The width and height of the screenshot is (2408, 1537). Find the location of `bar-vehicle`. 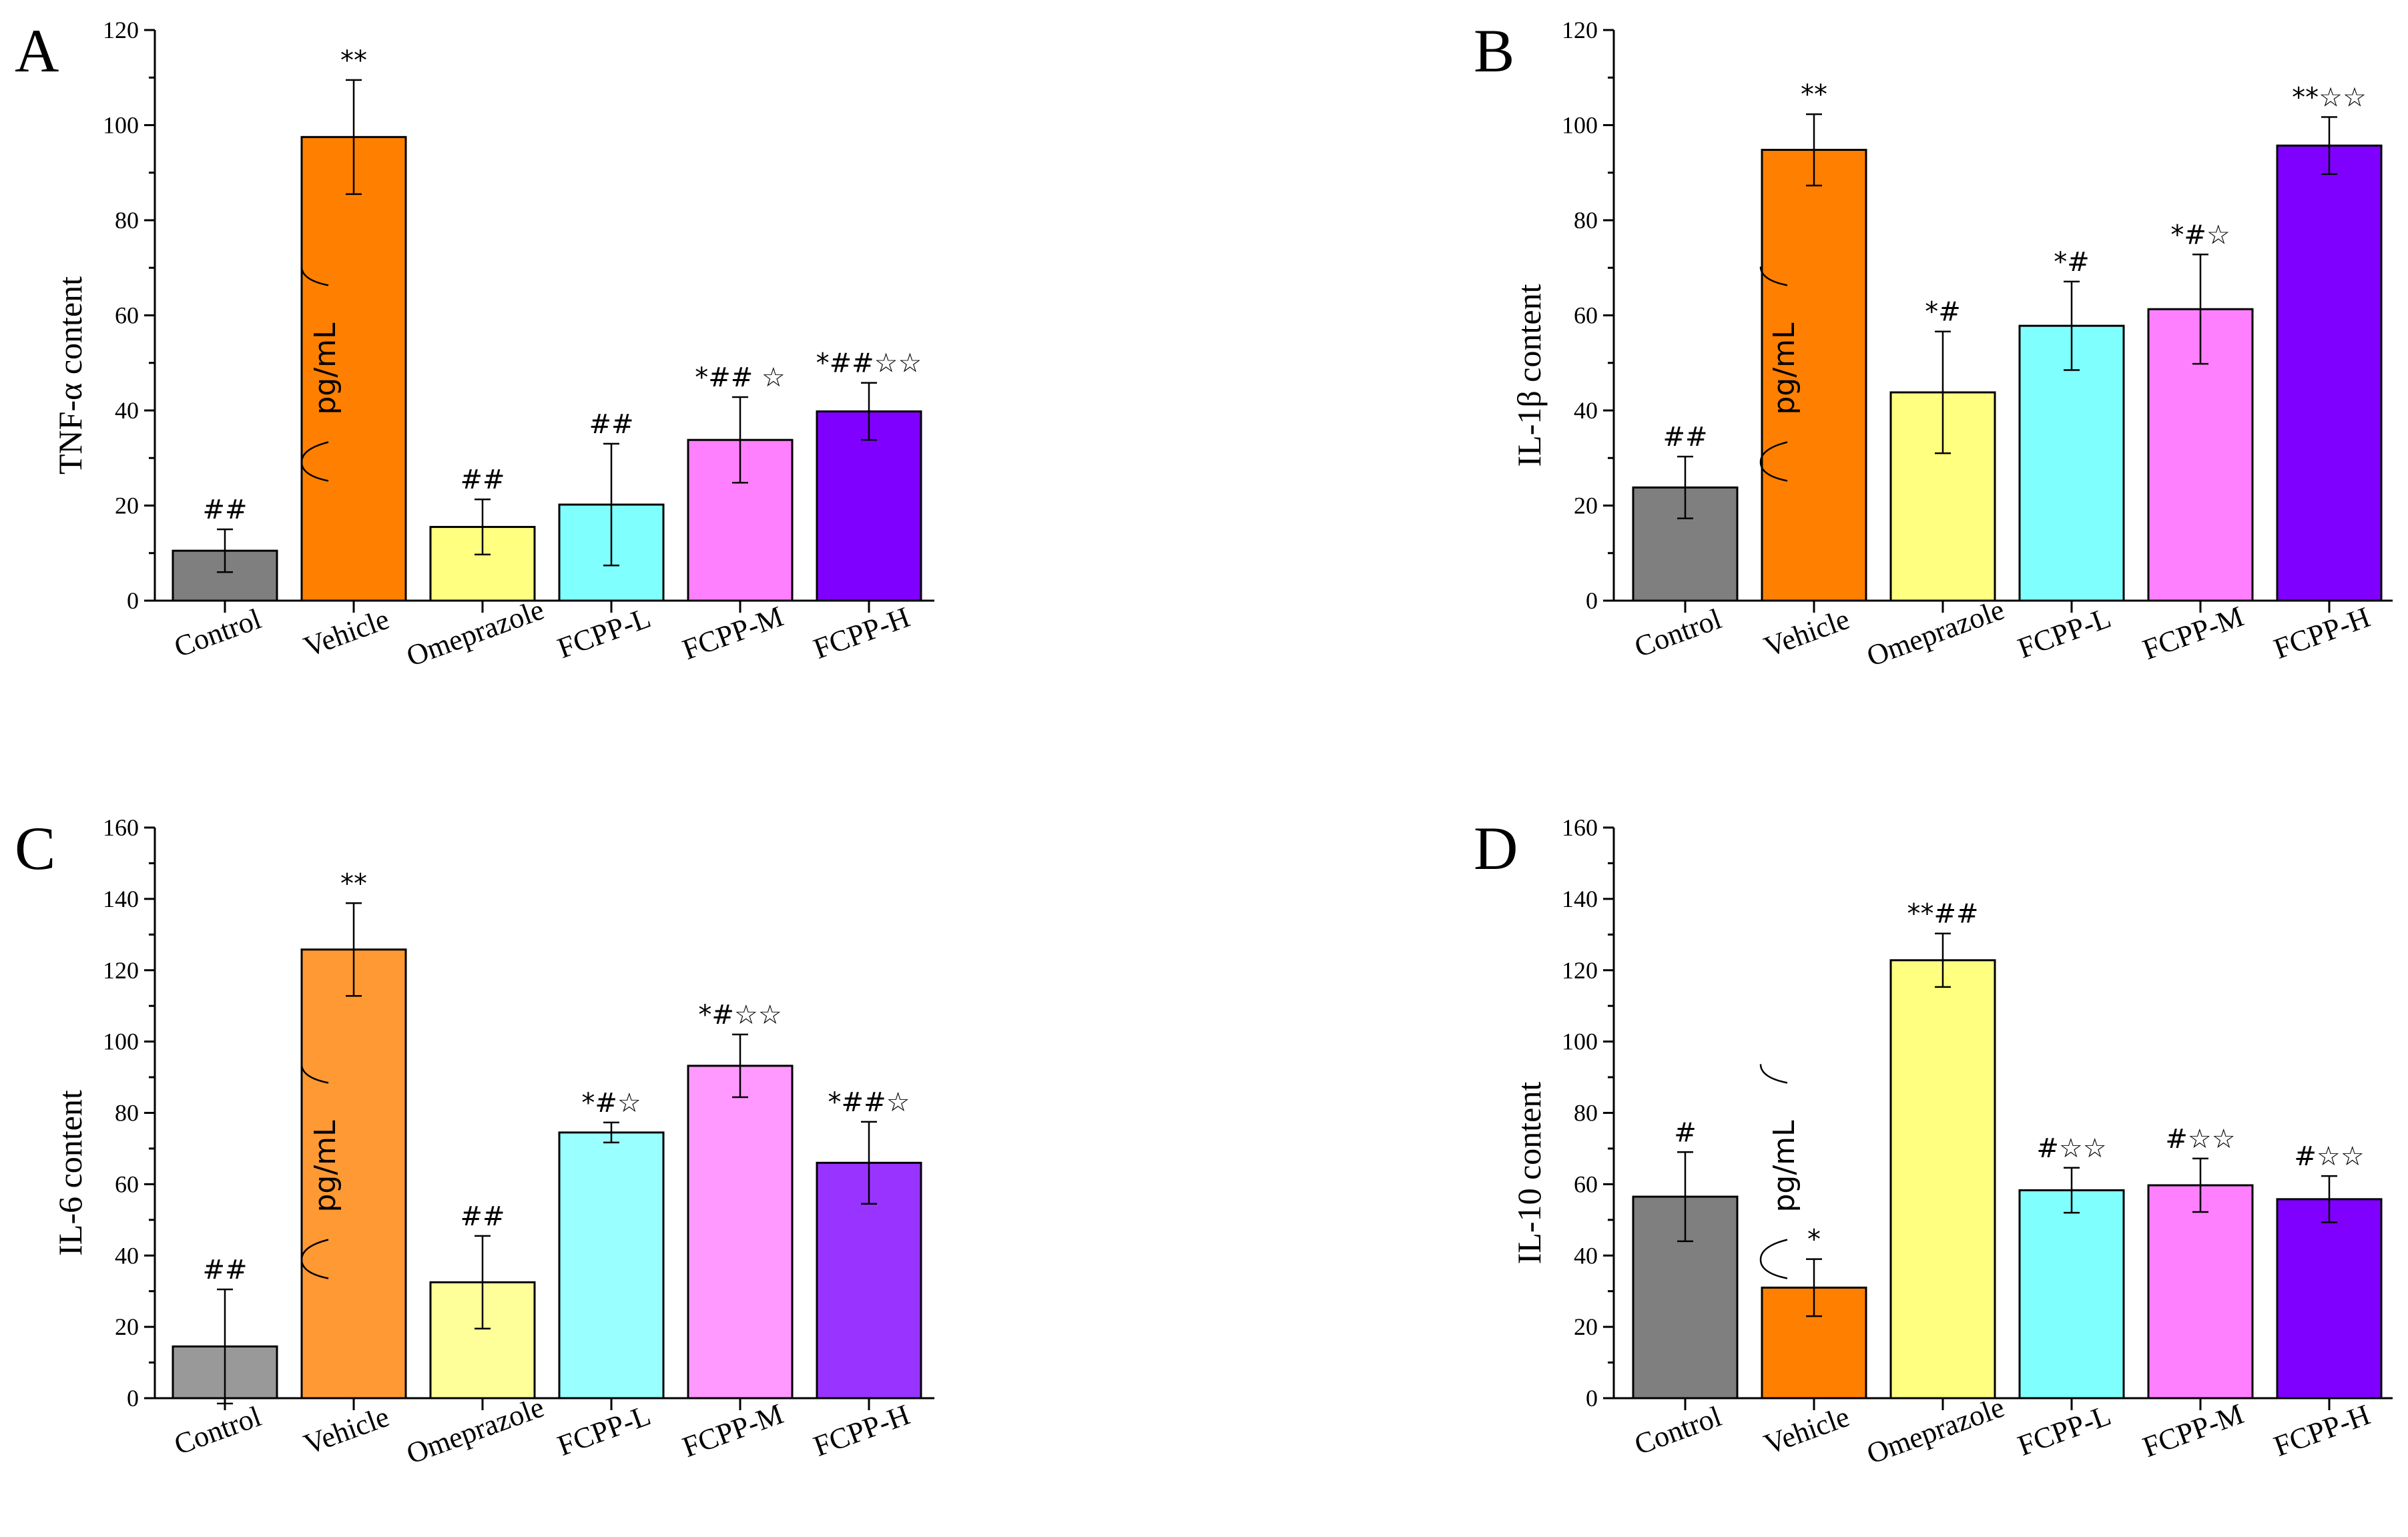

bar-vehicle is located at coordinates (1814, 375).